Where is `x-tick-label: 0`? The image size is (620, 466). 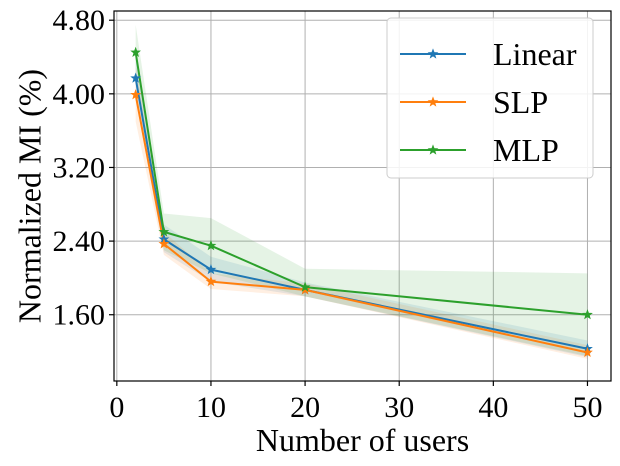
x-tick-label: 0 is located at coordinates (116, 407).